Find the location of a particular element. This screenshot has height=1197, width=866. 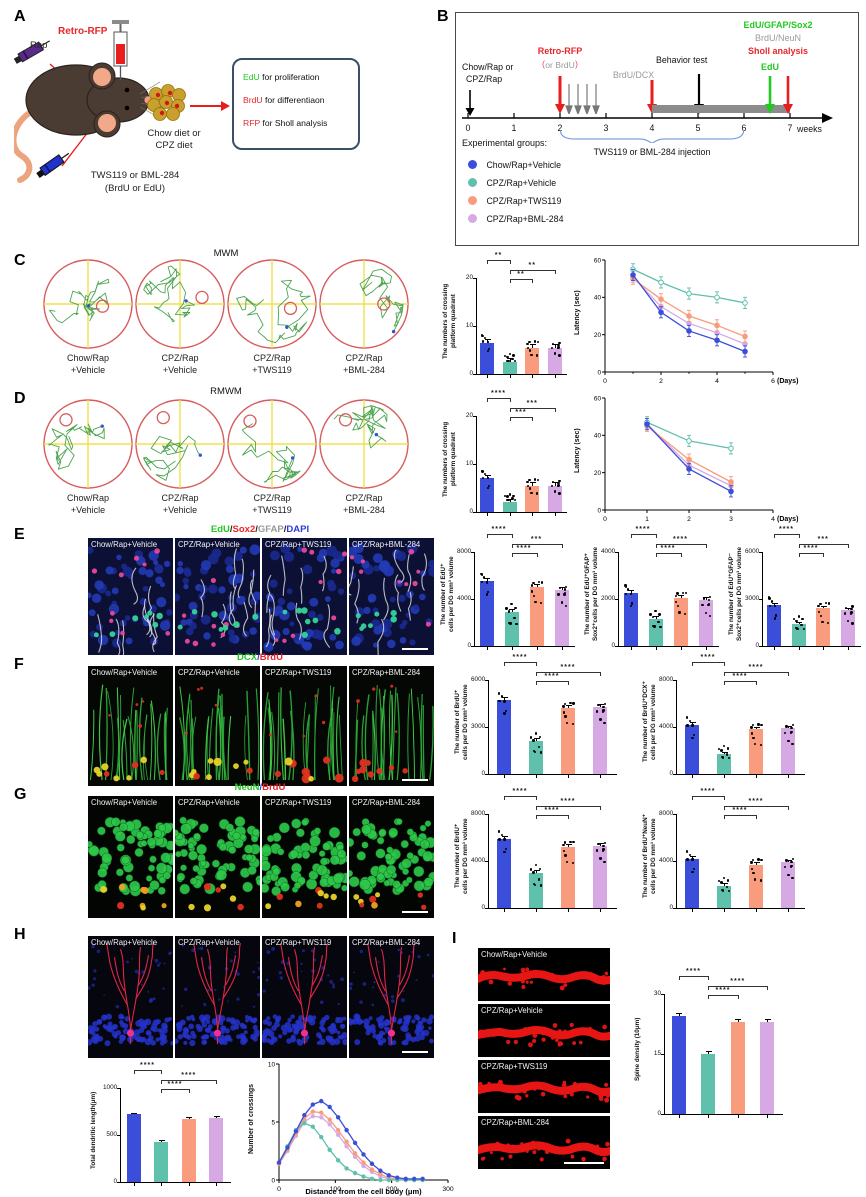

diet-label-line1: Chow diet or is located at coordinates (174, 133).